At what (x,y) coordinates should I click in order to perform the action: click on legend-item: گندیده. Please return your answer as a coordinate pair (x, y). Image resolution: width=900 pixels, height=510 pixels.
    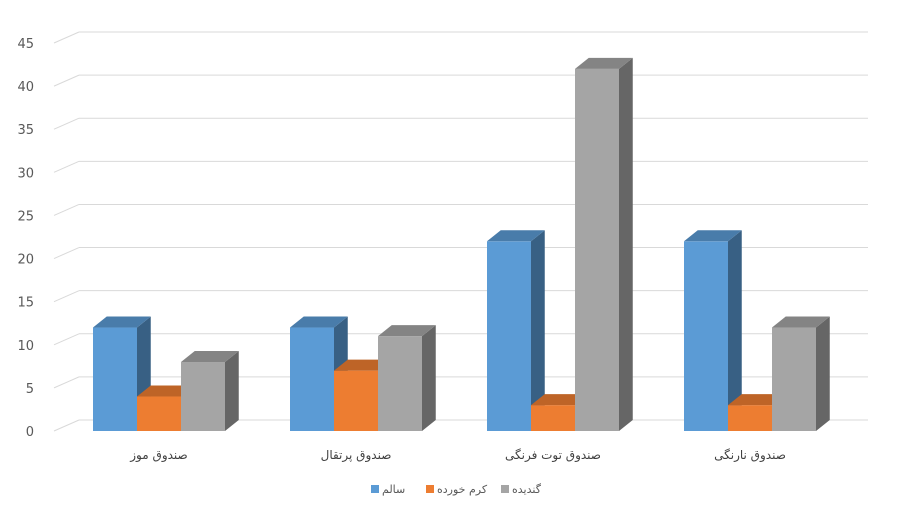
    Looking at the image, I should click on (521, 489).